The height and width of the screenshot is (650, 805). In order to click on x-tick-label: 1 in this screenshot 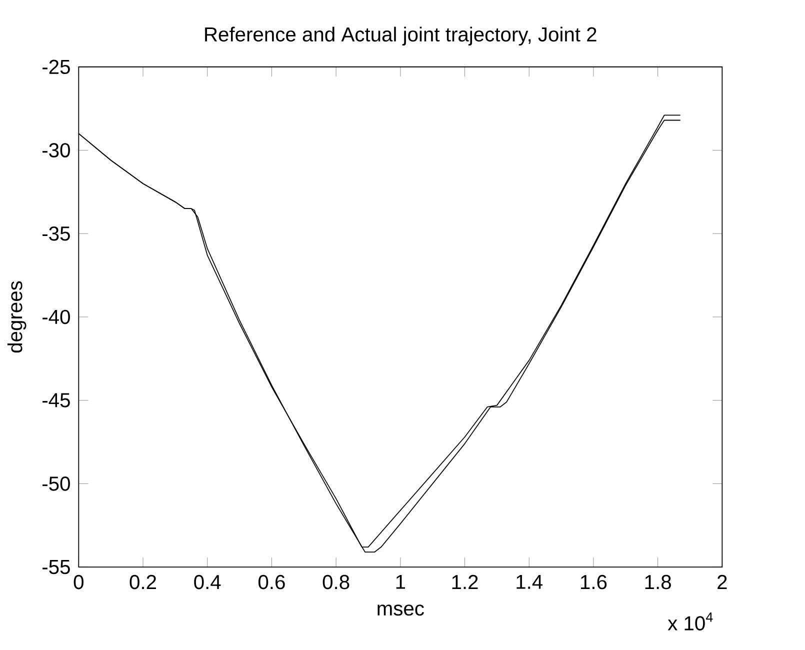, I will do `click(401, 582)`.